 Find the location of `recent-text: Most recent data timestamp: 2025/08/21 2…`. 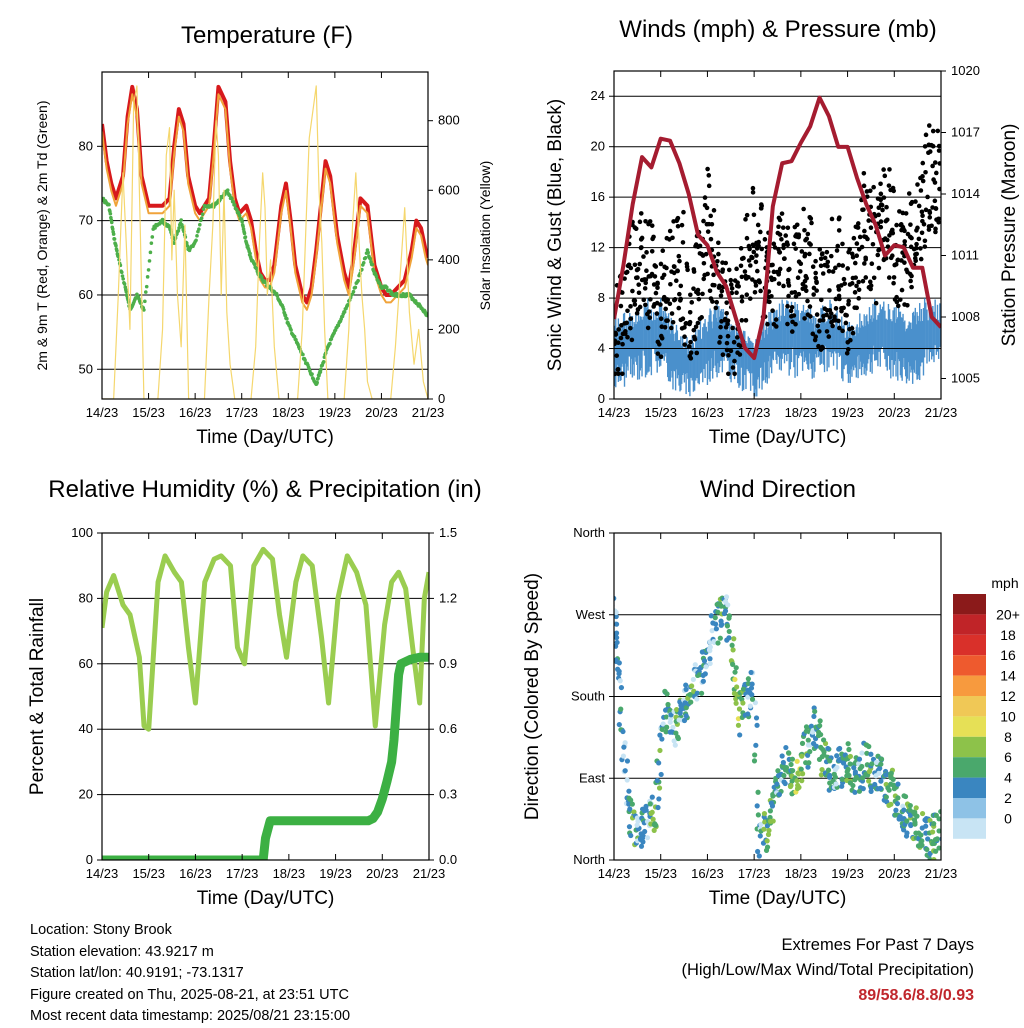

recent-text: Most recent data timestamp: 2025/08/21 2… is located at coordinates (190, 1016).